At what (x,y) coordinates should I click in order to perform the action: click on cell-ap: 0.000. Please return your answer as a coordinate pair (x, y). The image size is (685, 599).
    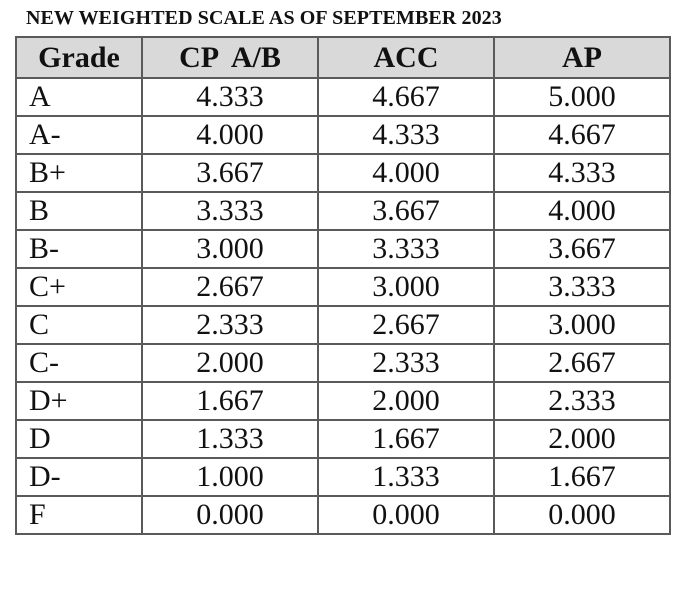
    Looking at the image, I should click on (582, 515).